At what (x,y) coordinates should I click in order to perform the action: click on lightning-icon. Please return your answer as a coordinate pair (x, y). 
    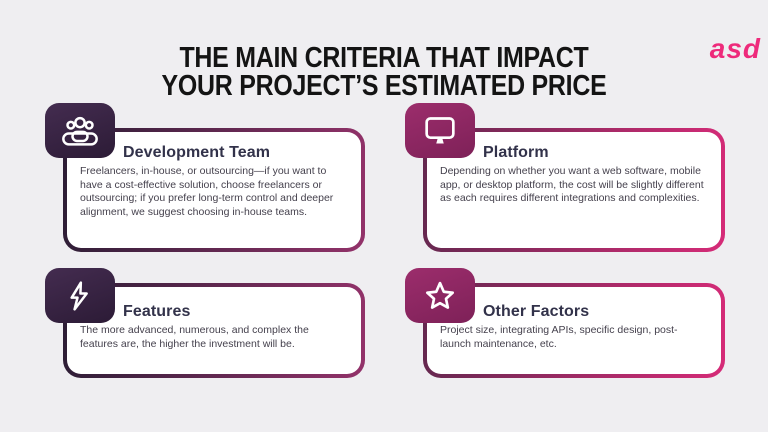
    Looking at the image, I should click on (79, 295).